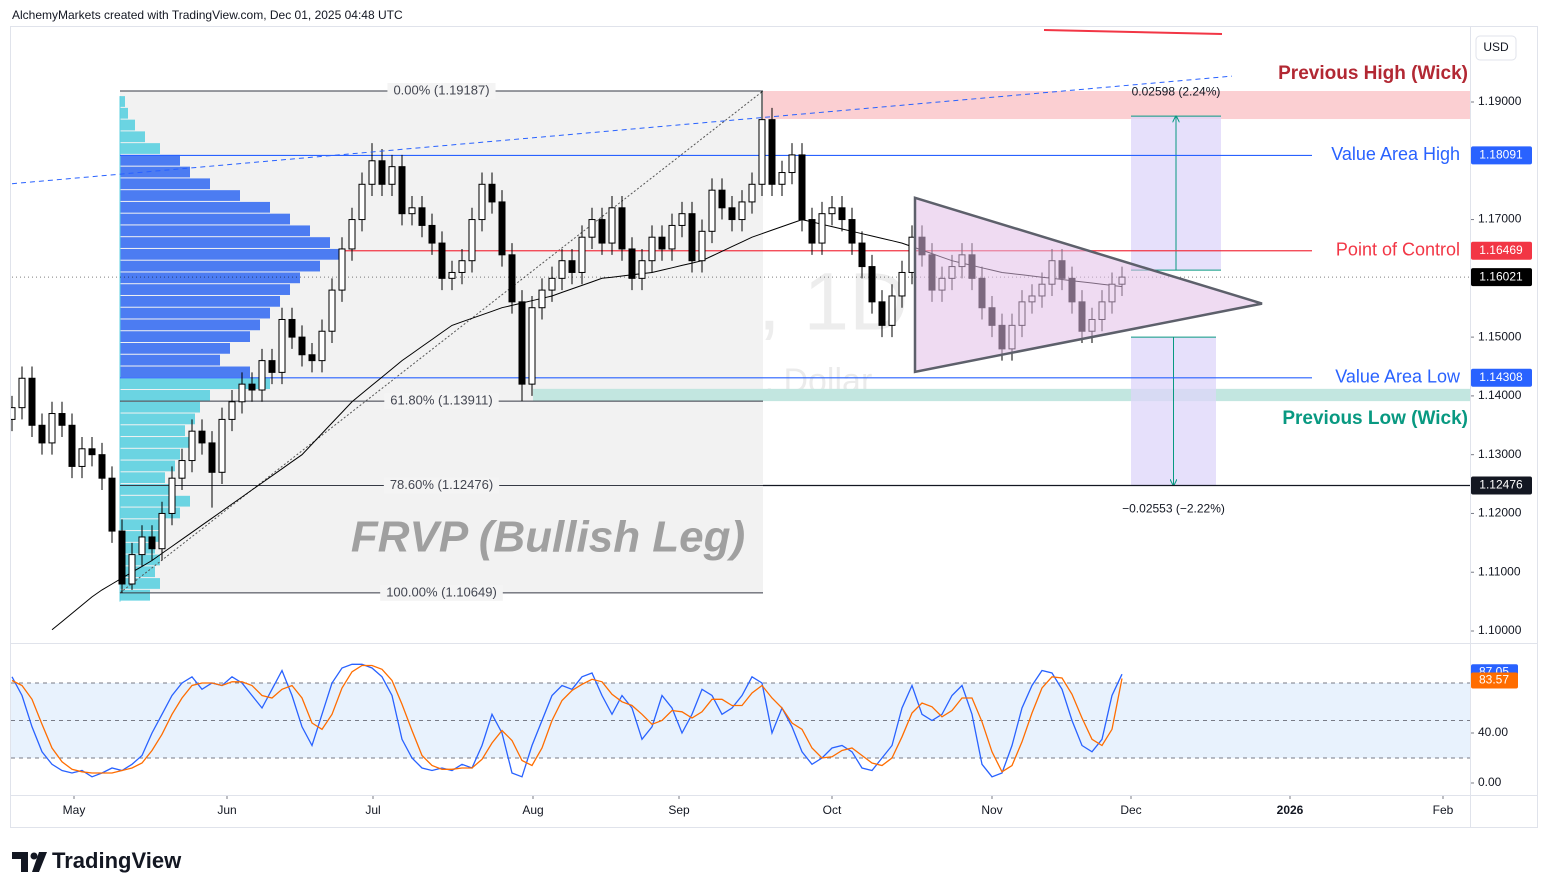 The width and height of the screenshot is (1549, 893). I want to click on fib-label: 61.80% (1.13911), so click(441, 400).